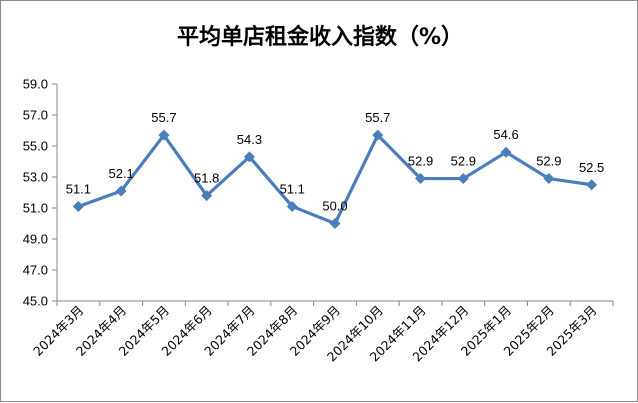  What do you see at coordinates (35, 177) in the screenshot?
I see `y-tick-label: 53.0` at bounding box center [35, 177].